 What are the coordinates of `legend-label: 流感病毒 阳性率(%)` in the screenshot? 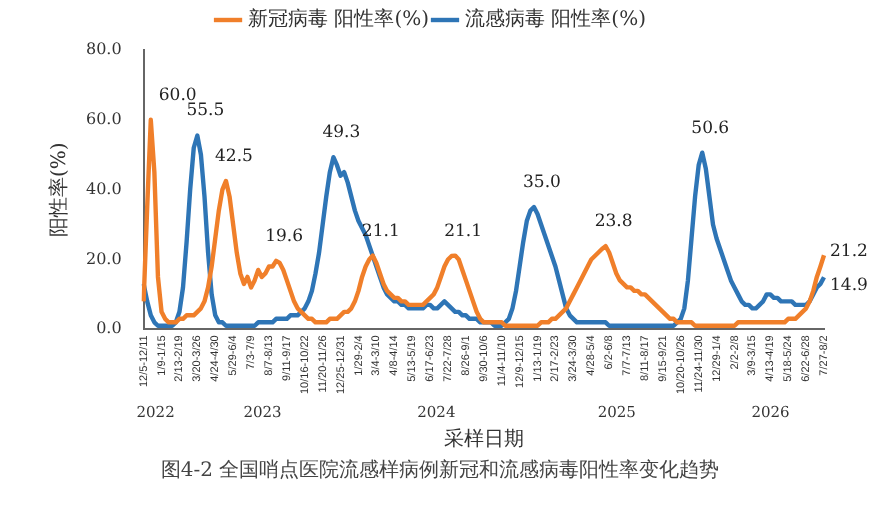 It's located at (556, 19).